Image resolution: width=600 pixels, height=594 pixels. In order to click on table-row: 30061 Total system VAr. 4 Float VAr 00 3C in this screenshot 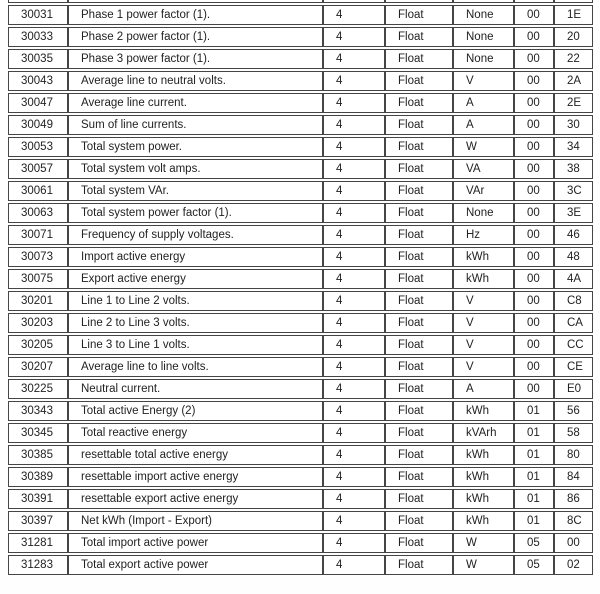, I will do `click(300, 191)`.